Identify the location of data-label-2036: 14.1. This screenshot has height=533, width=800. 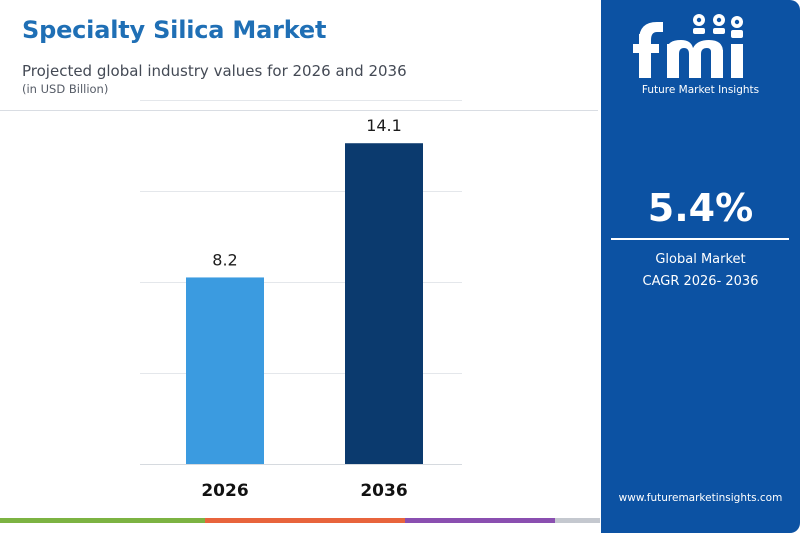
(384, 125).